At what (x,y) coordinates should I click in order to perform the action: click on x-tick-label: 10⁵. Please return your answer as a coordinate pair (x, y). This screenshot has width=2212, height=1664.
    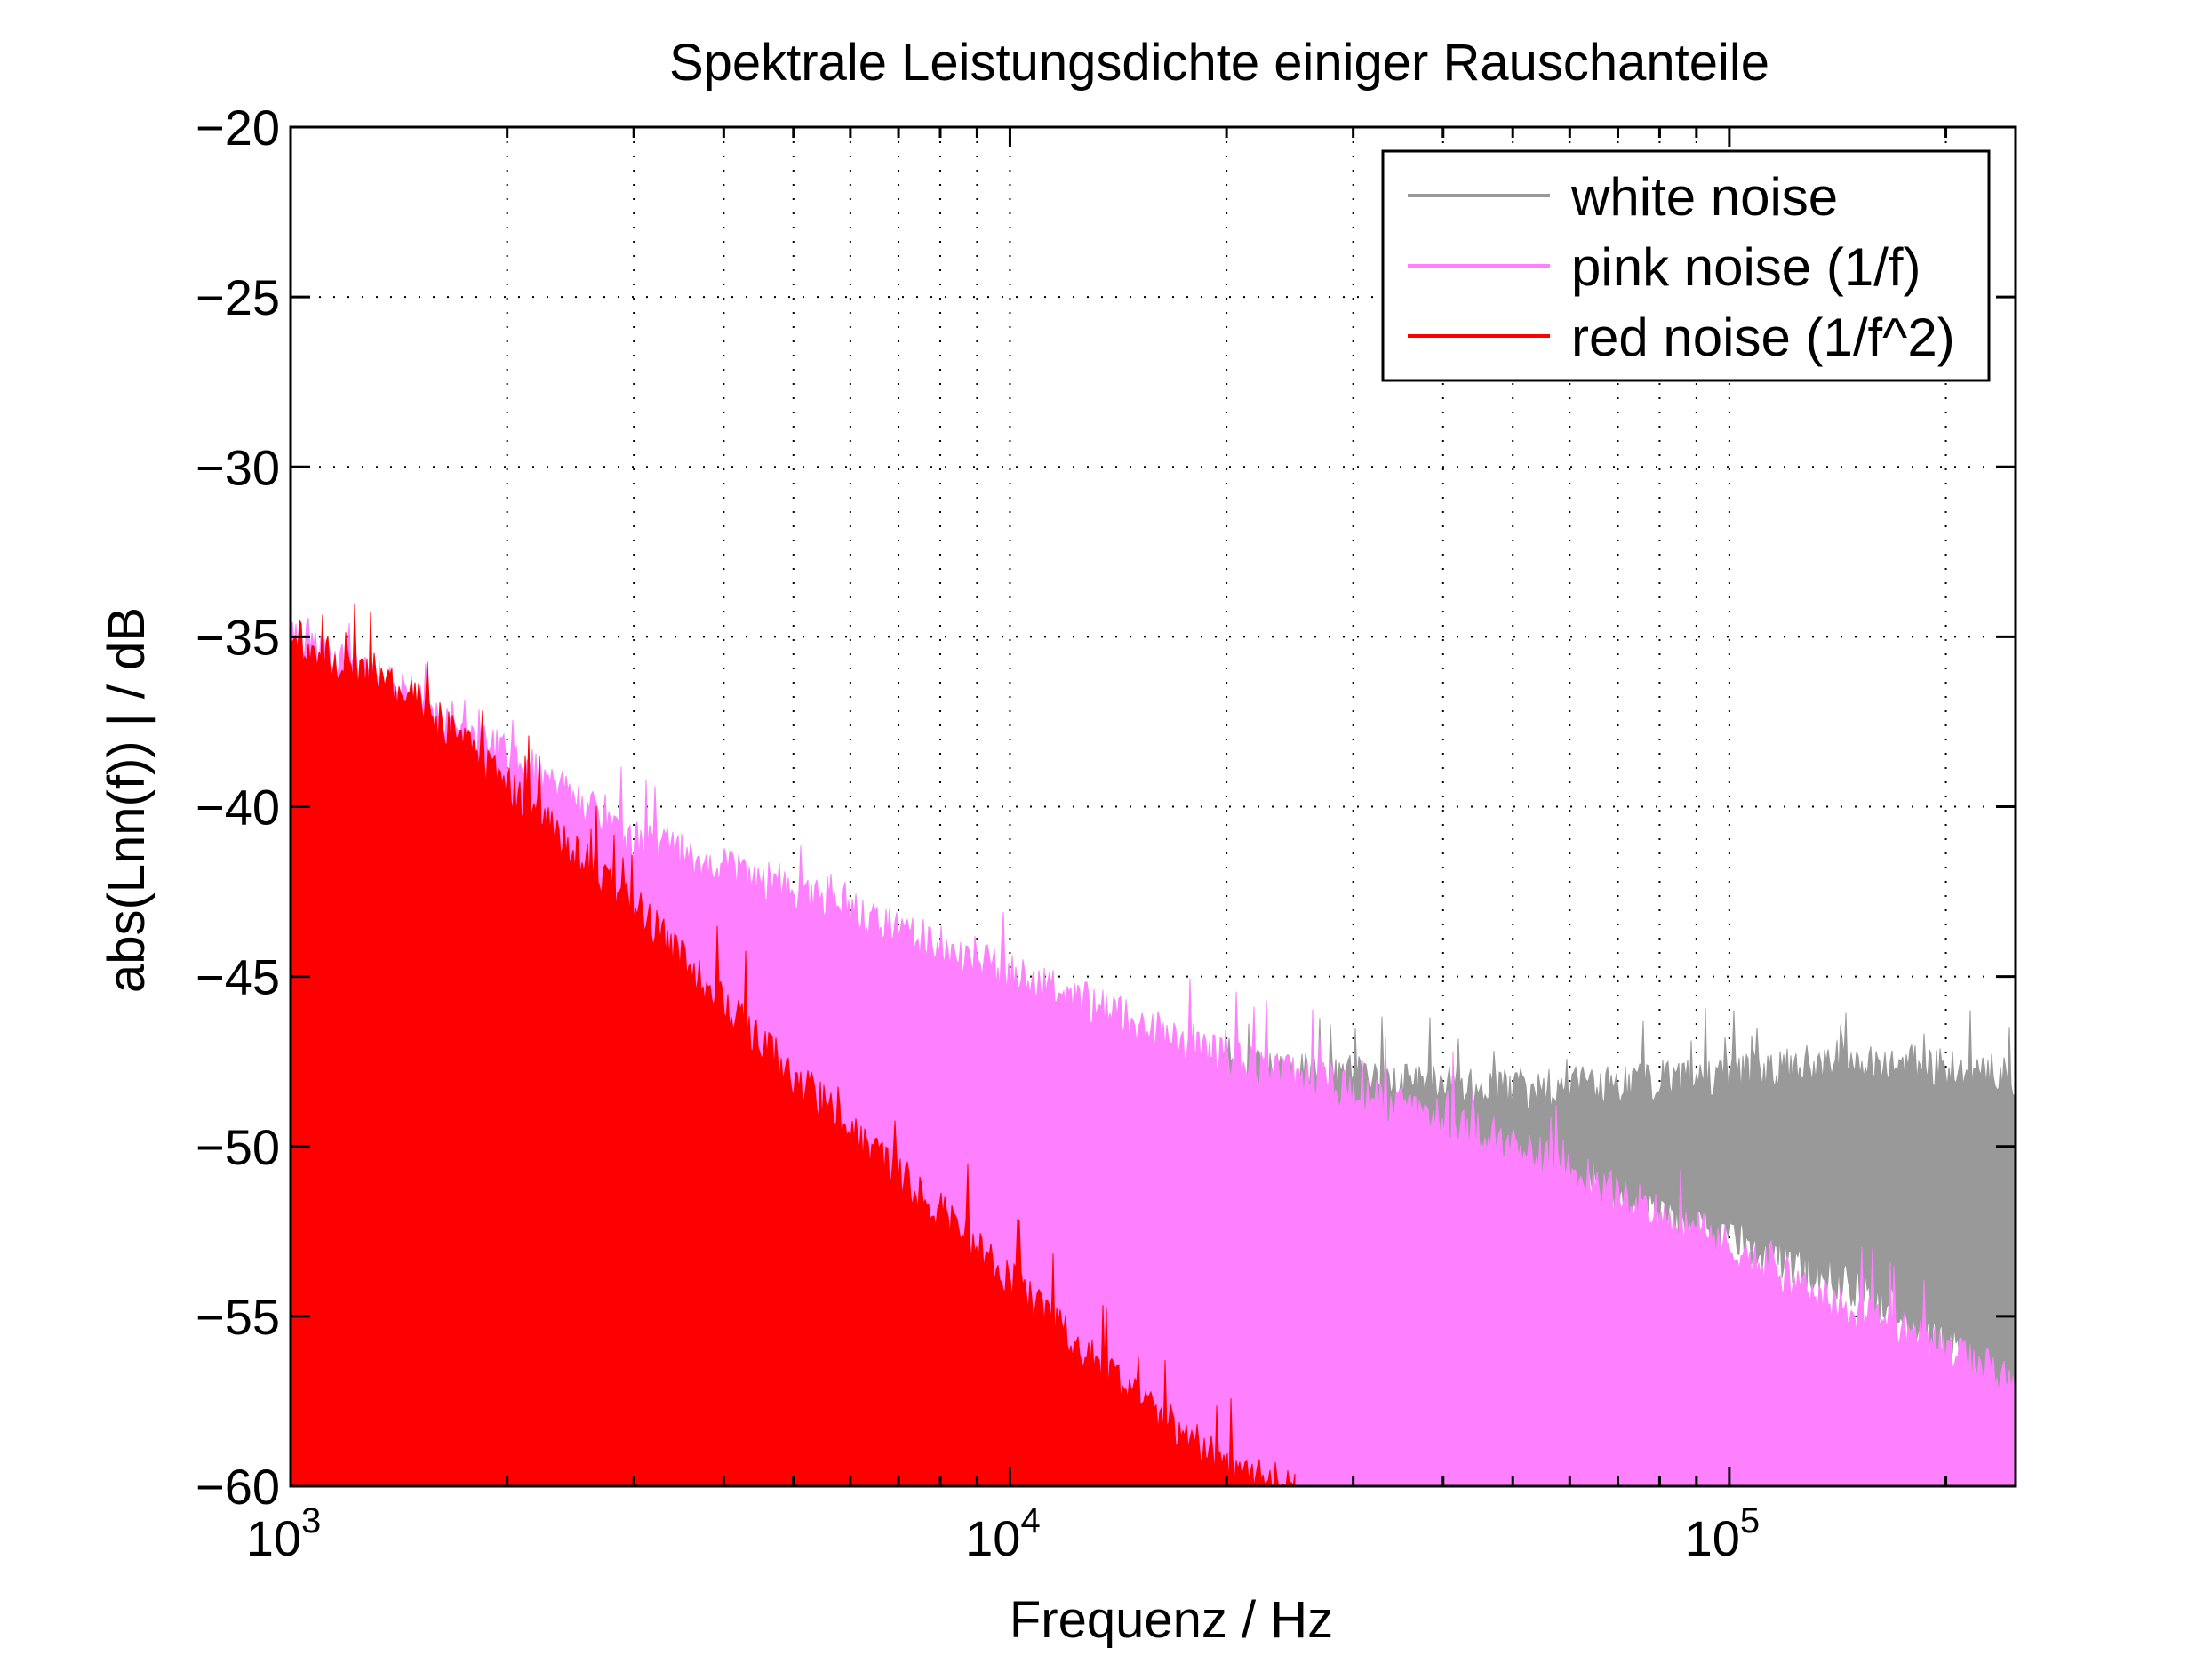
    Looking at the image, I should click on (1723, 1533).